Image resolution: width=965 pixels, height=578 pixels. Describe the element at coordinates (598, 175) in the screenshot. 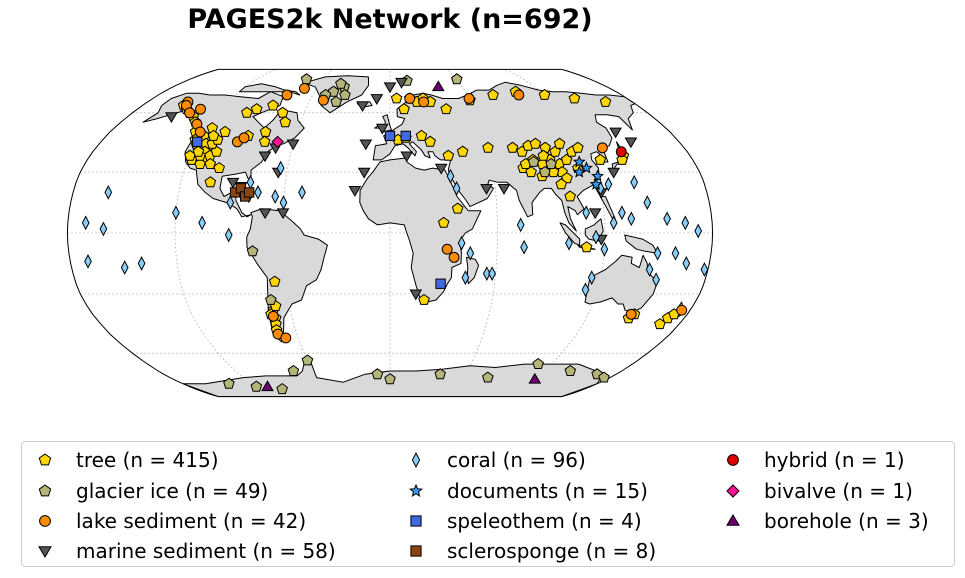

I see `documents-site-marker` at that location.